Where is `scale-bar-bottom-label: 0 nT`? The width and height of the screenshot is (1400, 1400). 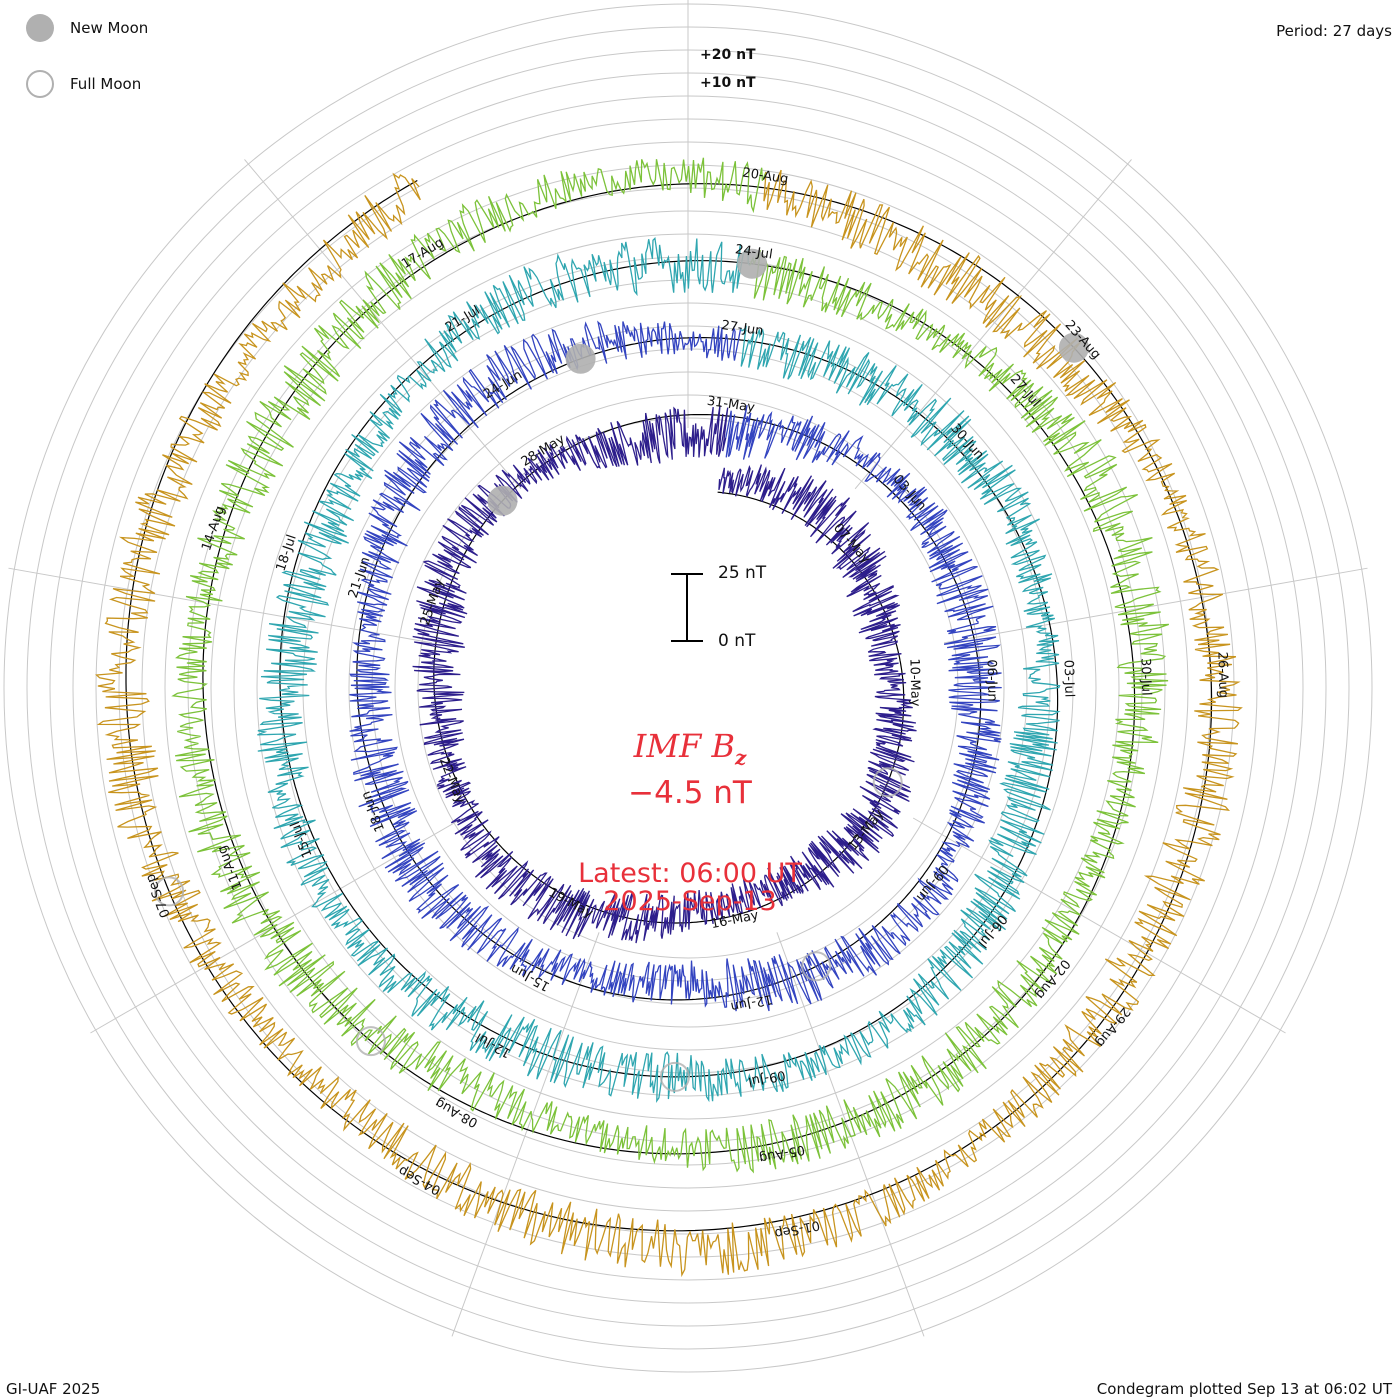 scale-bar-bottom-label: 0 nT is located at coordinates (737, 641).